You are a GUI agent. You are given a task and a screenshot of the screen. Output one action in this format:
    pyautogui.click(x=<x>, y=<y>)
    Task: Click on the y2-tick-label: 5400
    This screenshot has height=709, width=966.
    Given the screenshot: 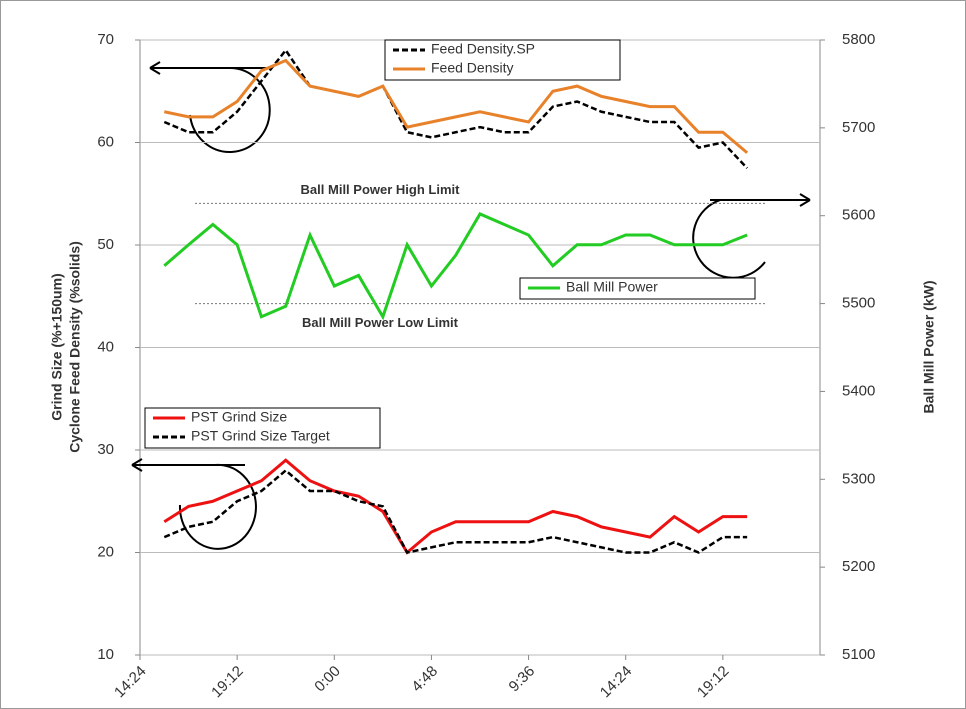 What is the action you would take?
    pyautogui.click(x=858, y=390)
    